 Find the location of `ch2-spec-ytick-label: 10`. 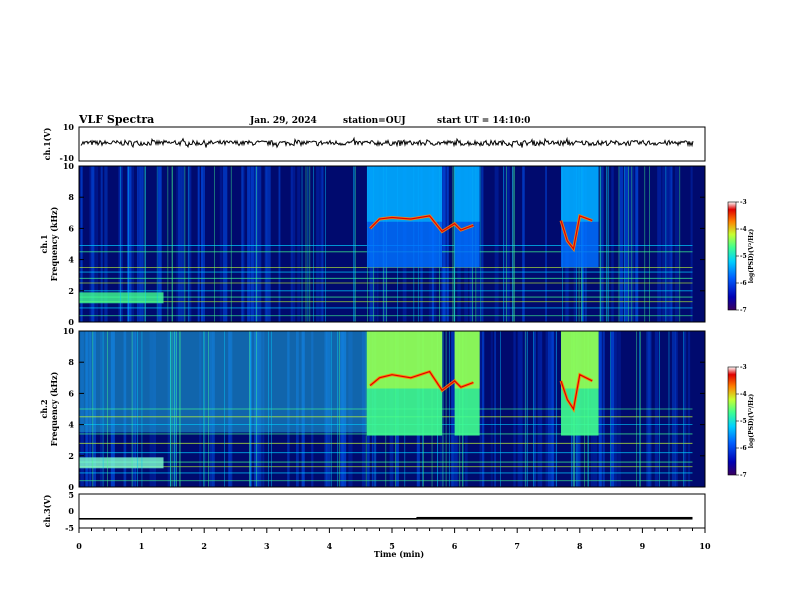

ch2-spec-ytick-label: 10 is located at coordinates (69, 331).